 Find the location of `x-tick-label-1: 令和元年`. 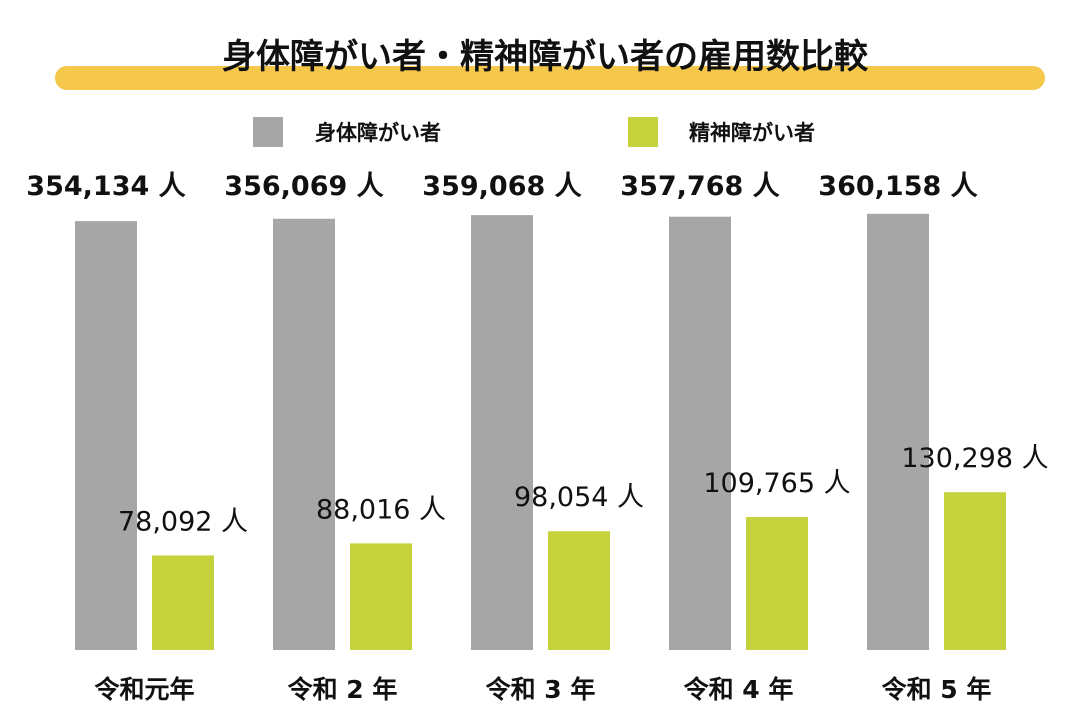

x-tick-label-1: 令和元年 is located at coordinates (144, 689).